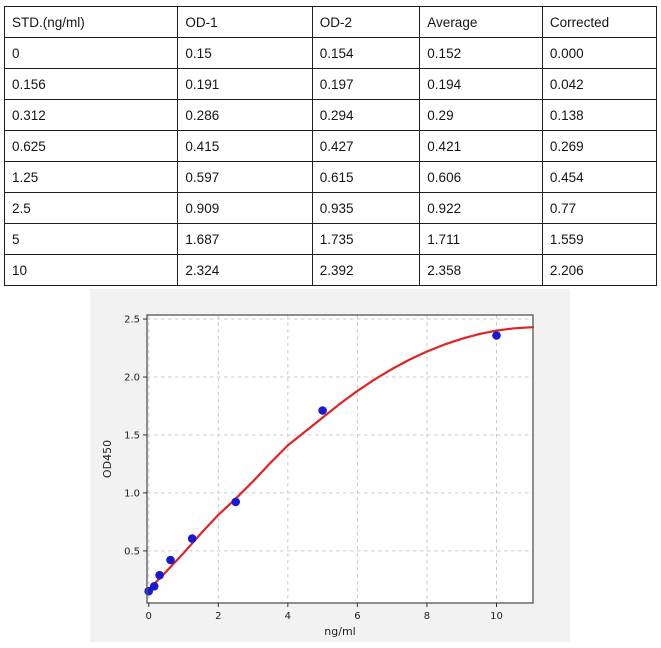 The image size is (661, 648). What do you see at coordinates (132, 435) in the screenshot?
I see `y-tick-label: 1.5` at bounding box center [132, 435].